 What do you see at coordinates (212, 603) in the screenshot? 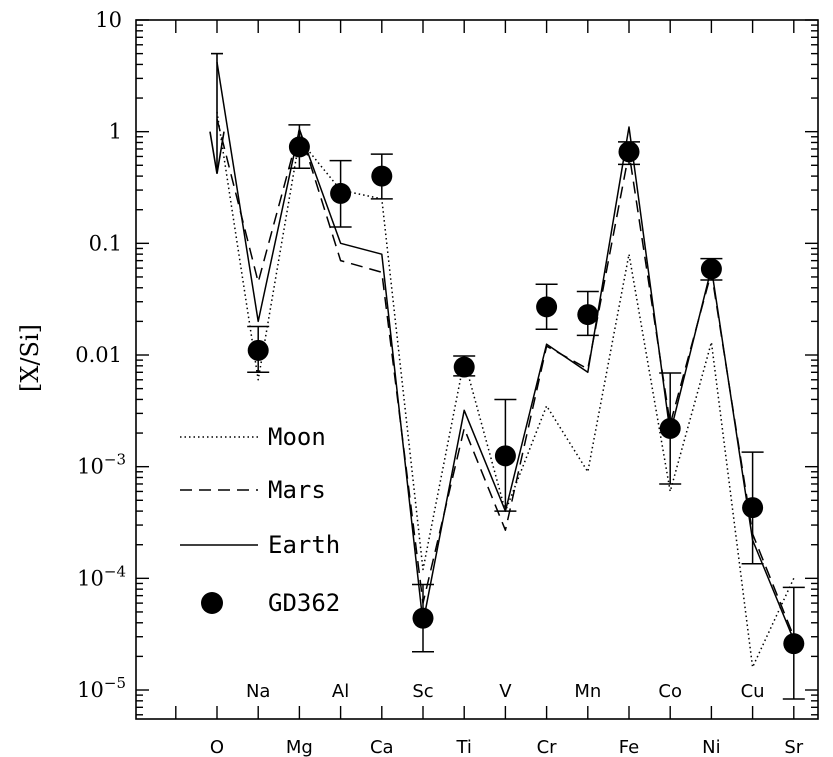
I see `legend-swatch-gd362` at bounding box center [212, 603].